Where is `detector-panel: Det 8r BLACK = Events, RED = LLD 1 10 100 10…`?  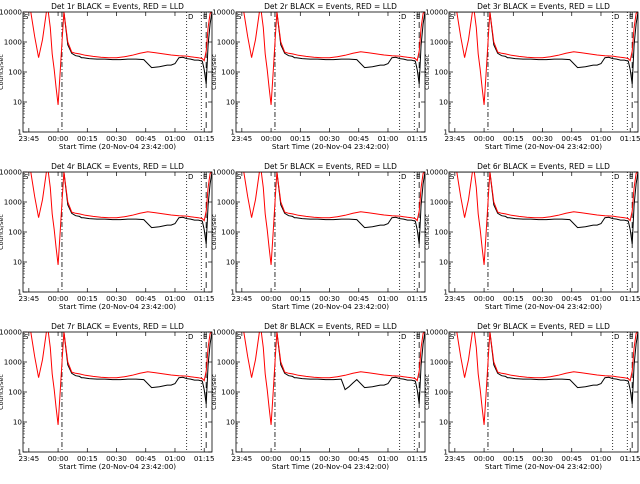 detector-panel: Det 8r BLACK = Events, RED = LLD 1 10 100 10… is located at coordinates (319, 396).